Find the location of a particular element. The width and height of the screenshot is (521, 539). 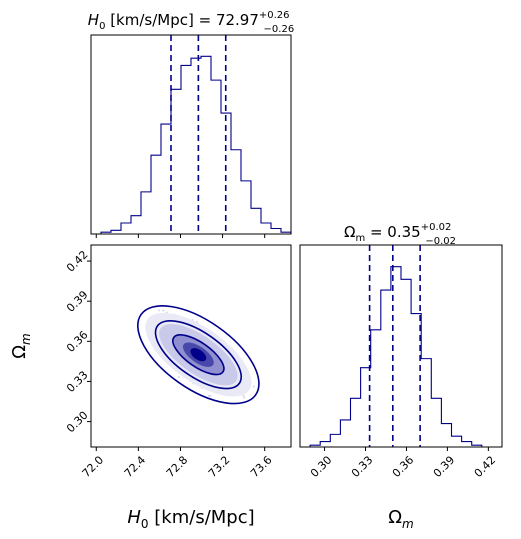

joint-x-ticks: 72.0 72.4 72.8 73.2 73.6 is located at coordinates (177, 463).